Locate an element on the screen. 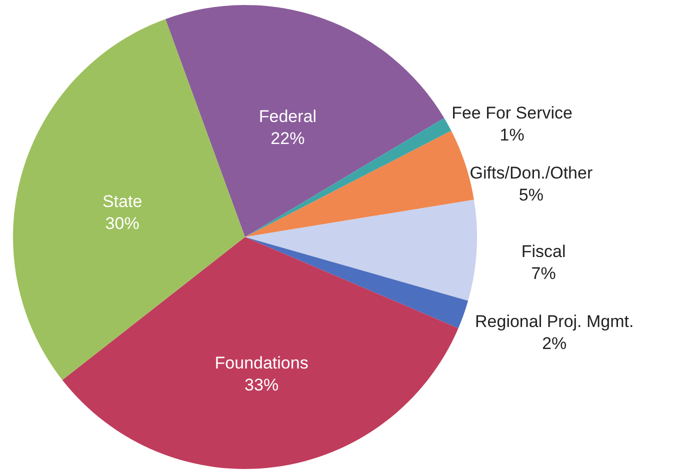  data-label: 30% is located at coordinates (122, 223).